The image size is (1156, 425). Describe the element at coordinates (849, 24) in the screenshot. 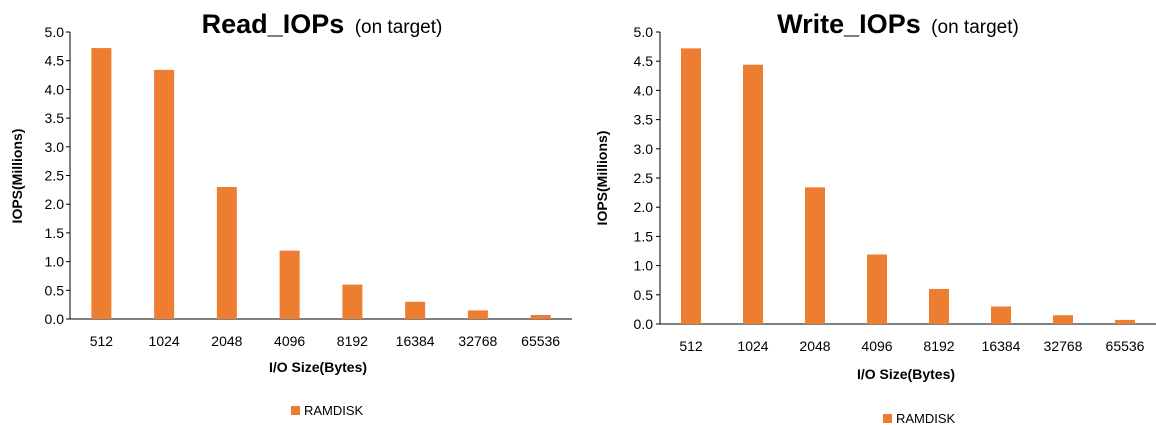

I see `title-main: Write_IOPs` at that location.